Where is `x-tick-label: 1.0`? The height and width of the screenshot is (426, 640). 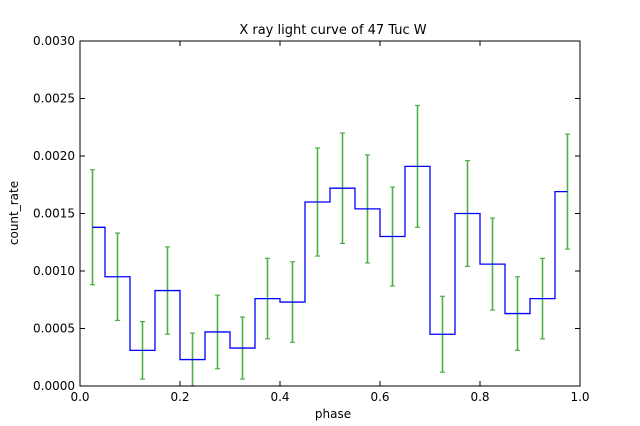 x-tick-label: 1.0 is located at coordinates (579, 397).